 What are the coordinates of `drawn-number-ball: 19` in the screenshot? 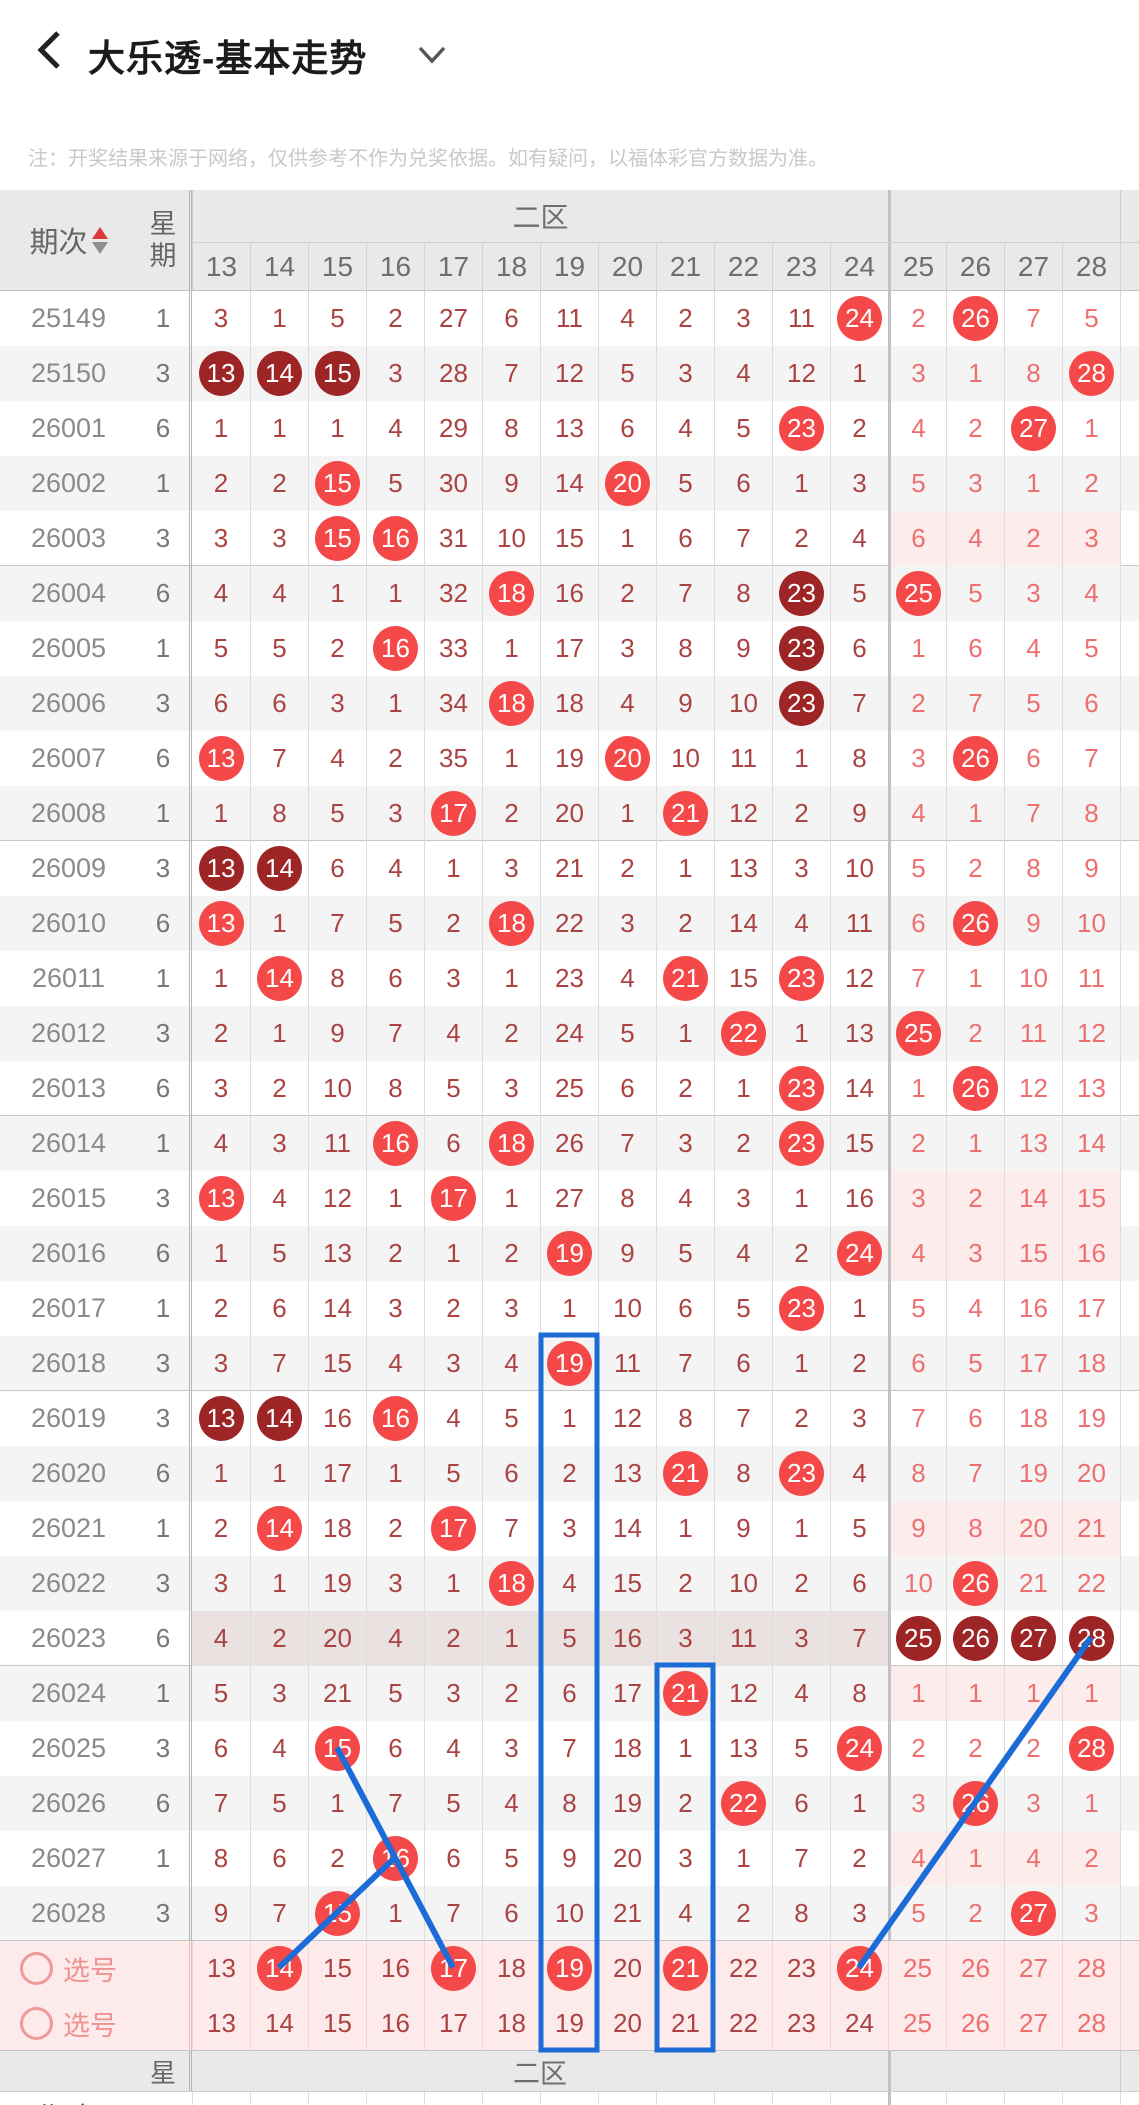 It's located at (569, 1968).